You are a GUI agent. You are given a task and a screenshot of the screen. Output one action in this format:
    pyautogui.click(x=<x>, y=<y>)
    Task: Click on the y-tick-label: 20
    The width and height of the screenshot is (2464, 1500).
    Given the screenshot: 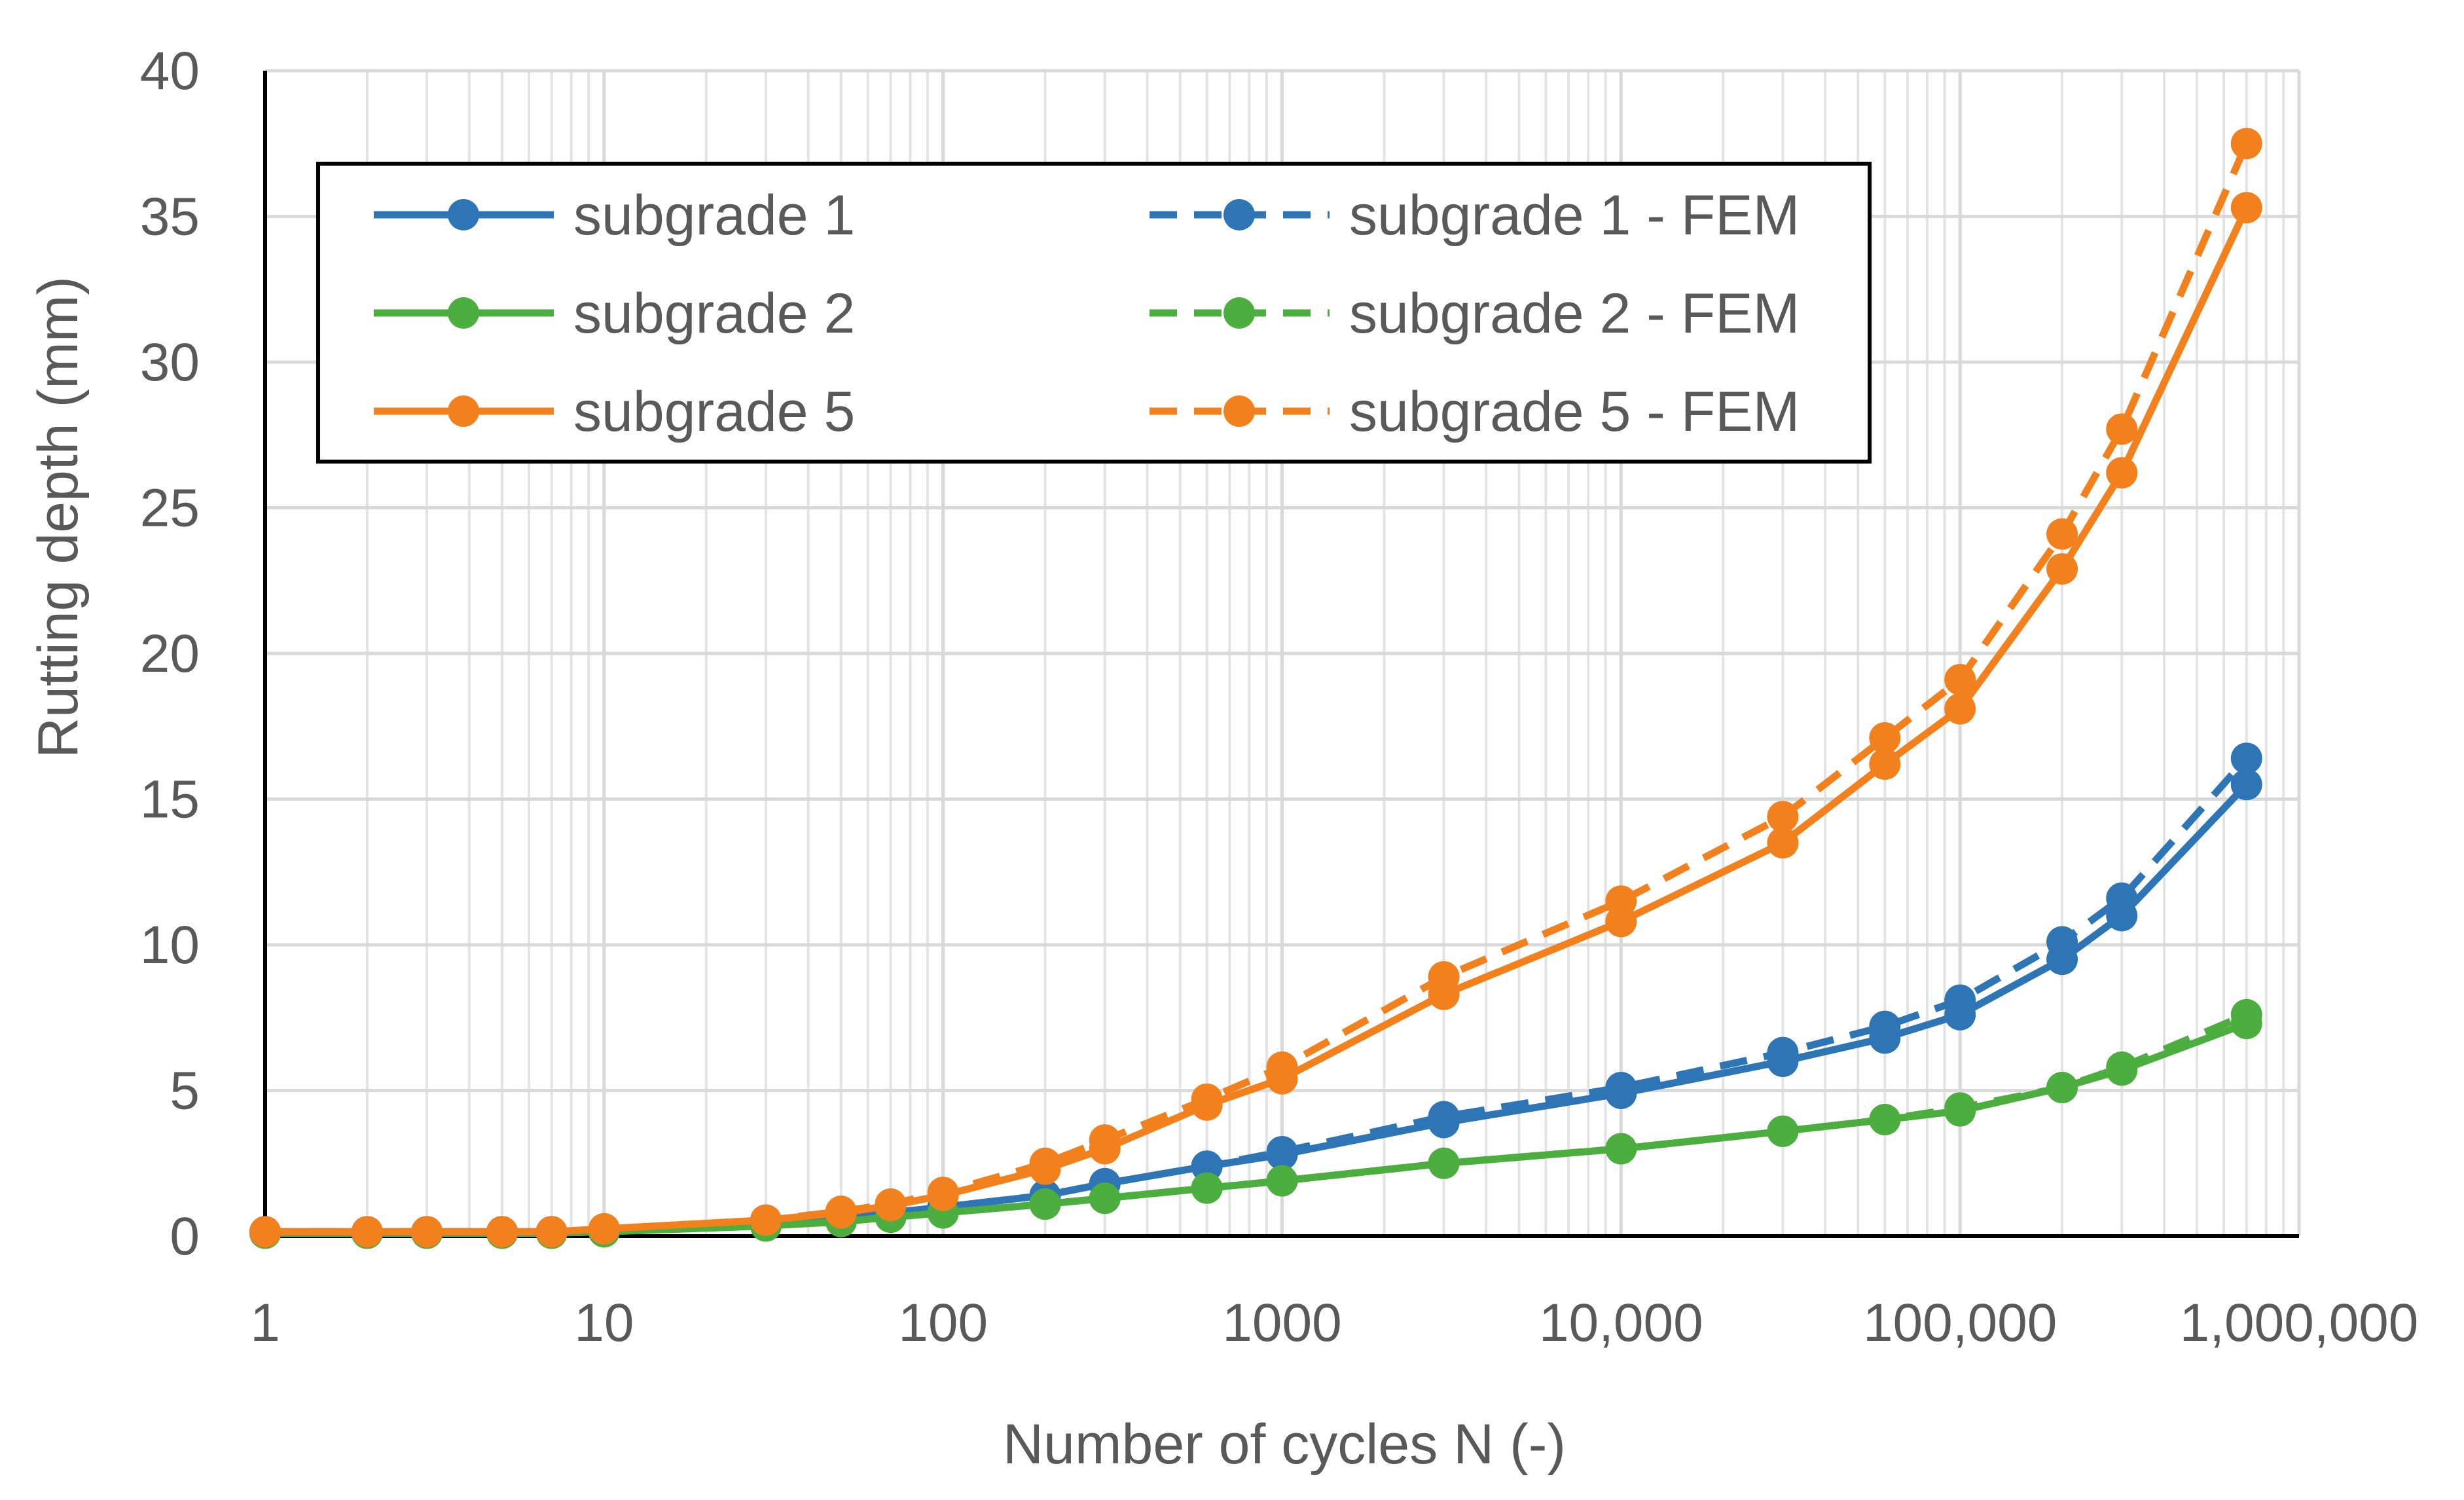 What is the action you would take?
    pyautogui.click(x=170, y=654)
    